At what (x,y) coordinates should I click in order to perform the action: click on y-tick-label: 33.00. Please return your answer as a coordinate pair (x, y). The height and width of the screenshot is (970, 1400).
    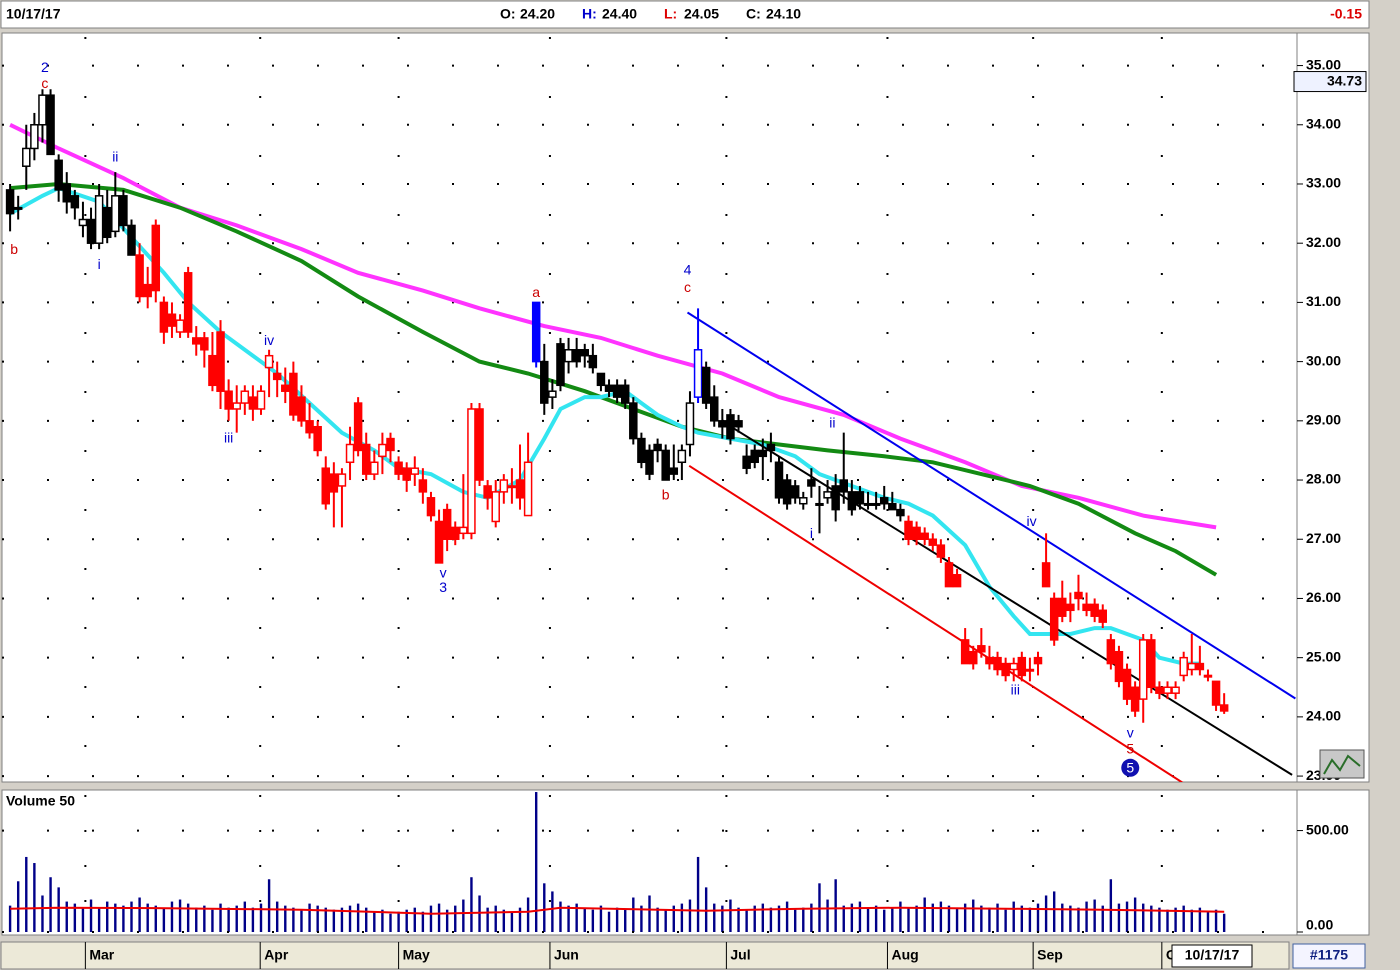
    Looking at the image, I should click on (1323, 183).